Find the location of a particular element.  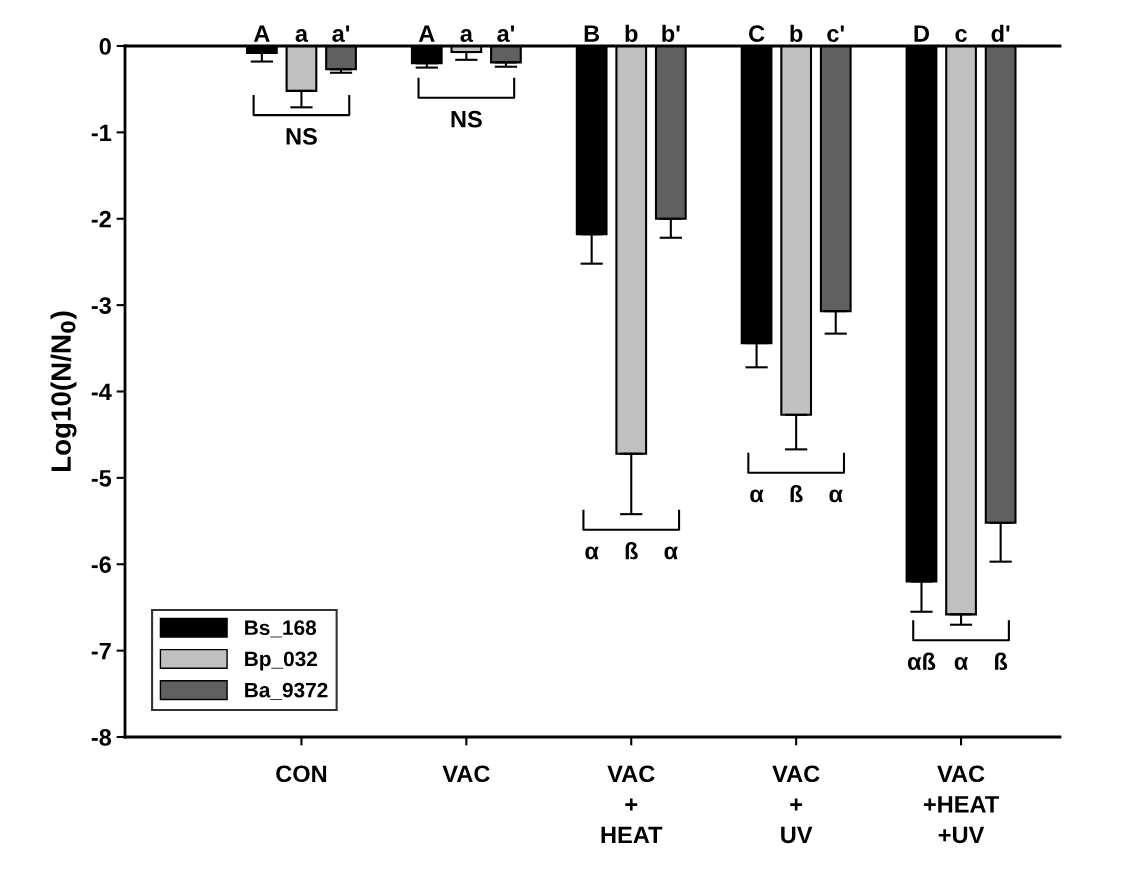

text: c is located at coordinates (961, 35).